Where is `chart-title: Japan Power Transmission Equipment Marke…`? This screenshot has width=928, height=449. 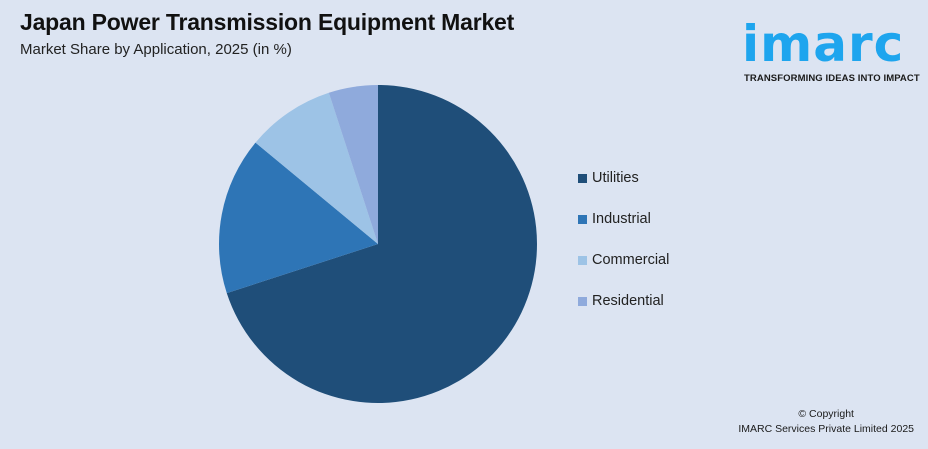
chart-title: Japan Power Transmission Equipment Marke… is located at coordinates (267, 22).